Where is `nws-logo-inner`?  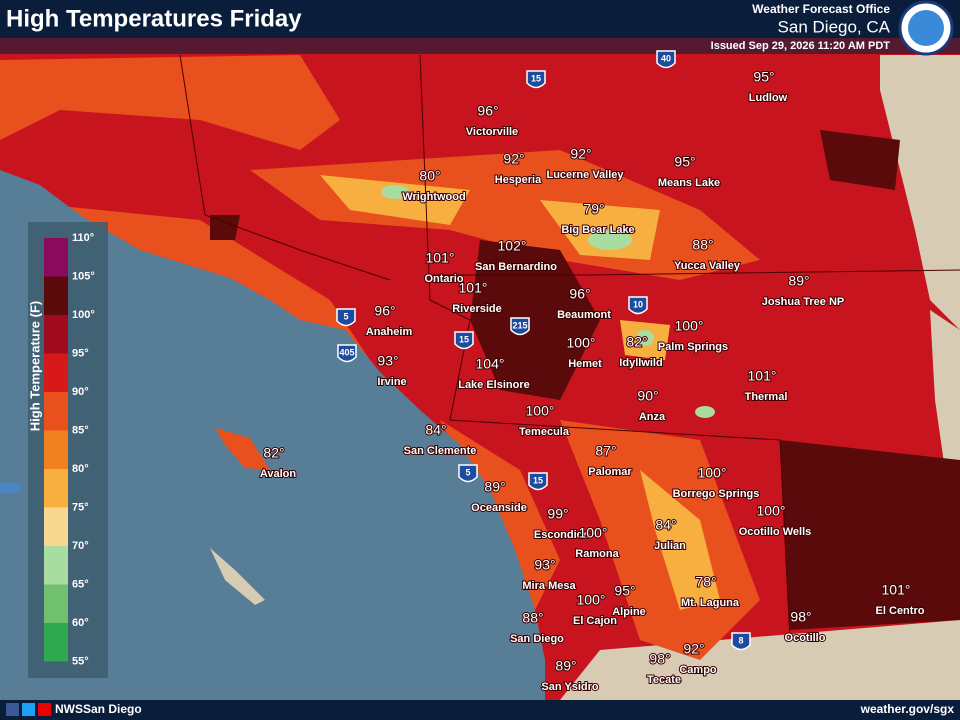
nws-logo-inner is located at coordinates (926, 28).